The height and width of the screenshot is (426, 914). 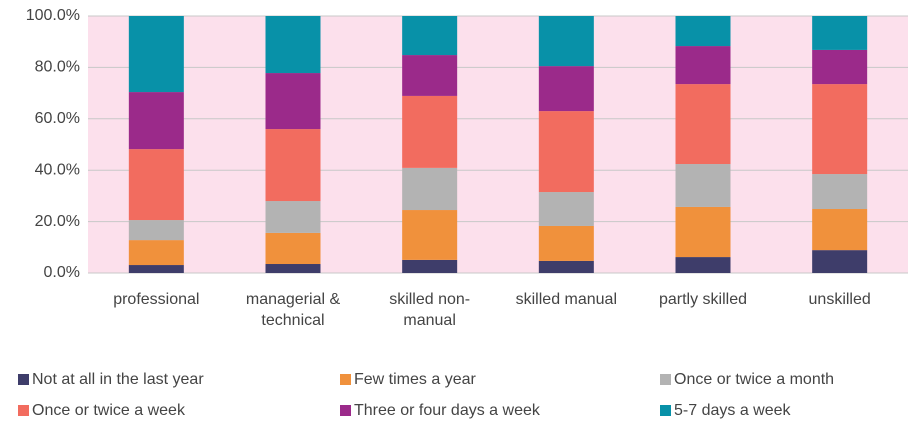 I want to click on legend-label: Three or four days a week, so click(x=447, y=410).